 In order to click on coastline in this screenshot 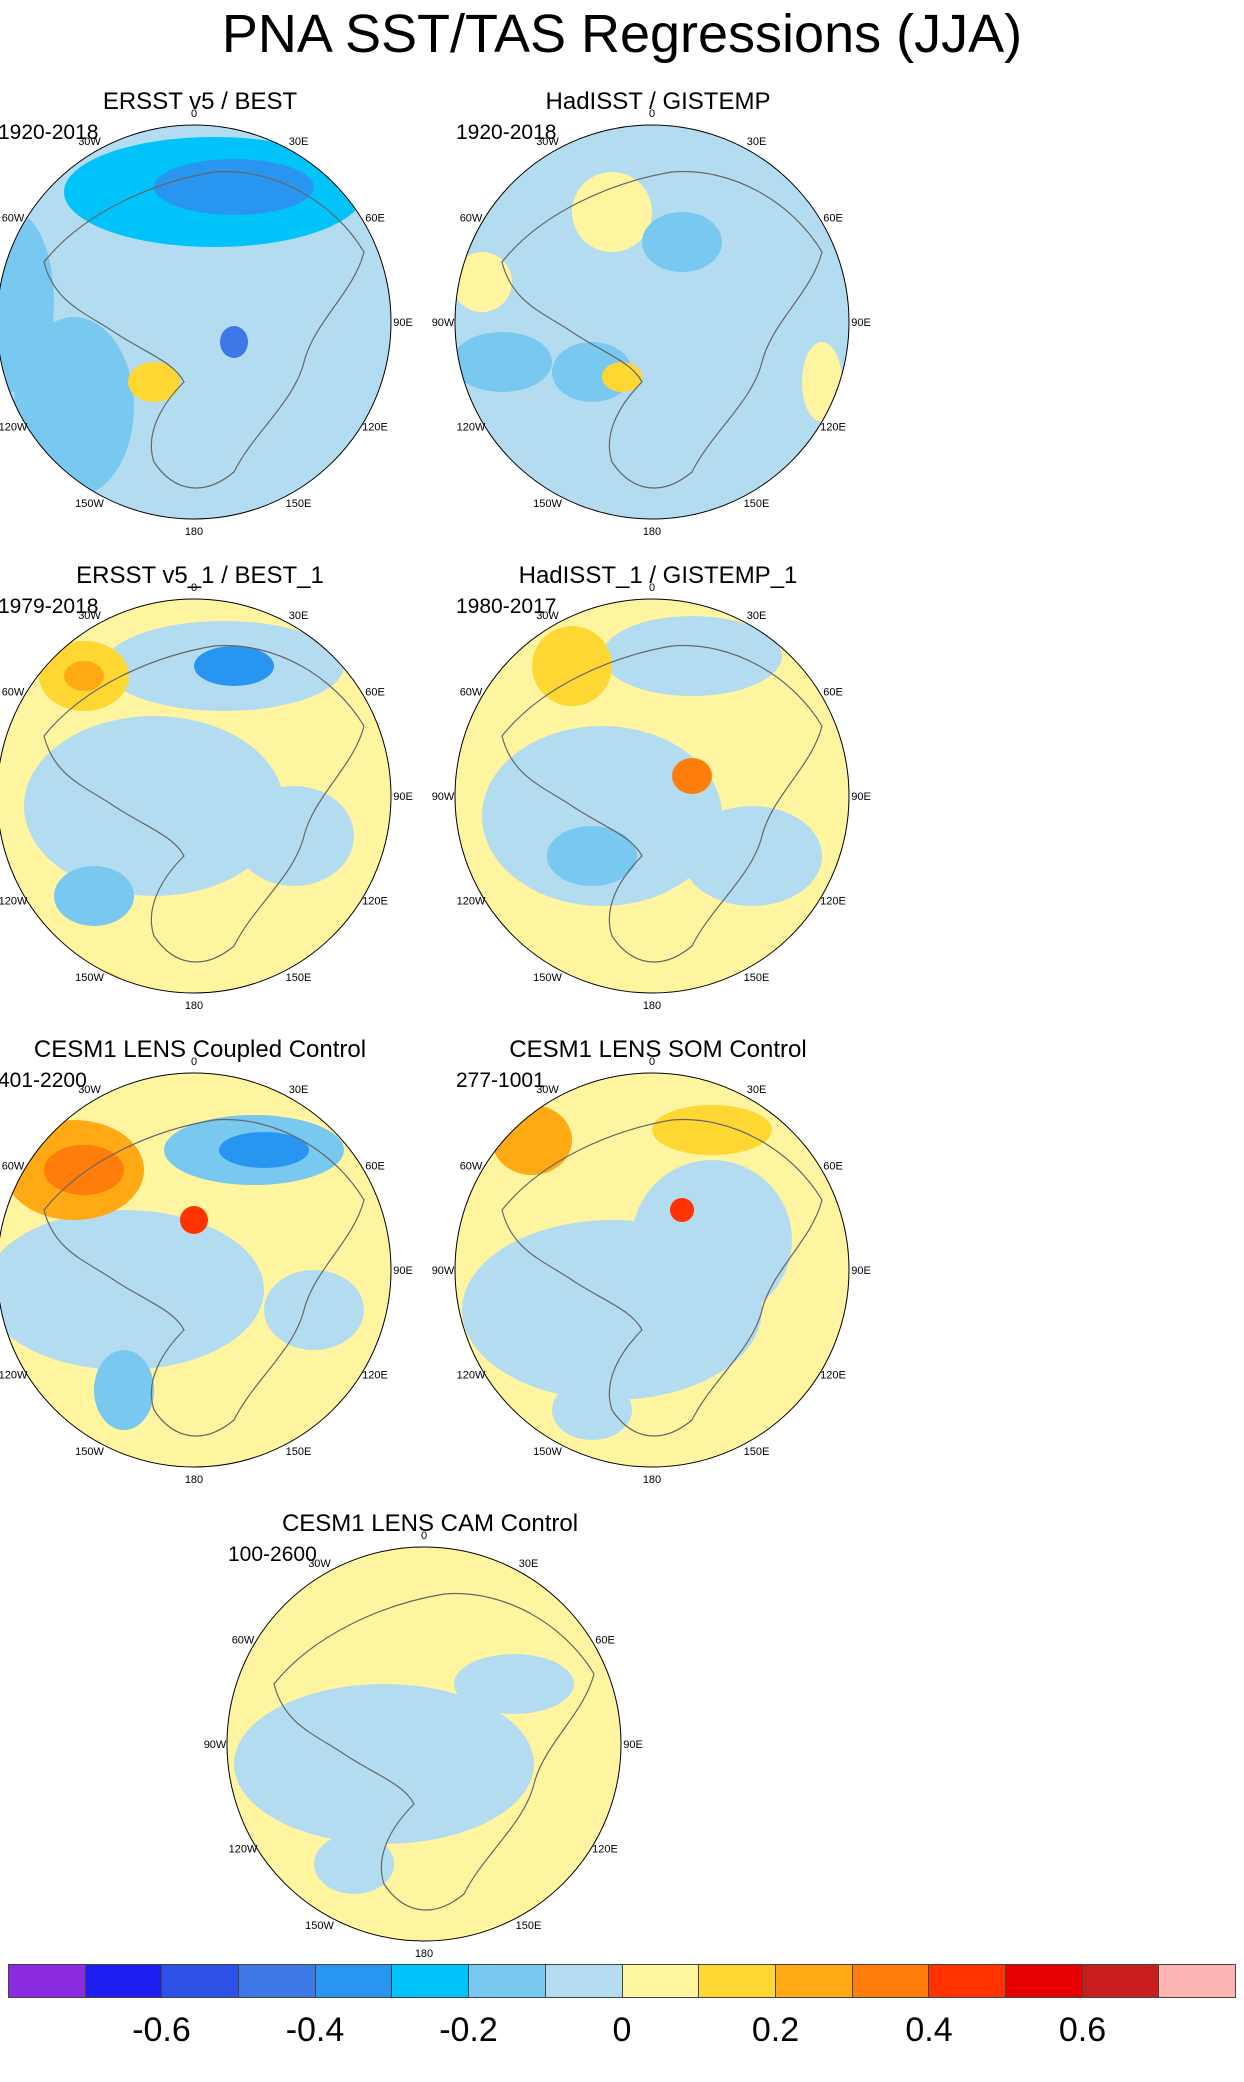, I will do `click(662, 803)`.